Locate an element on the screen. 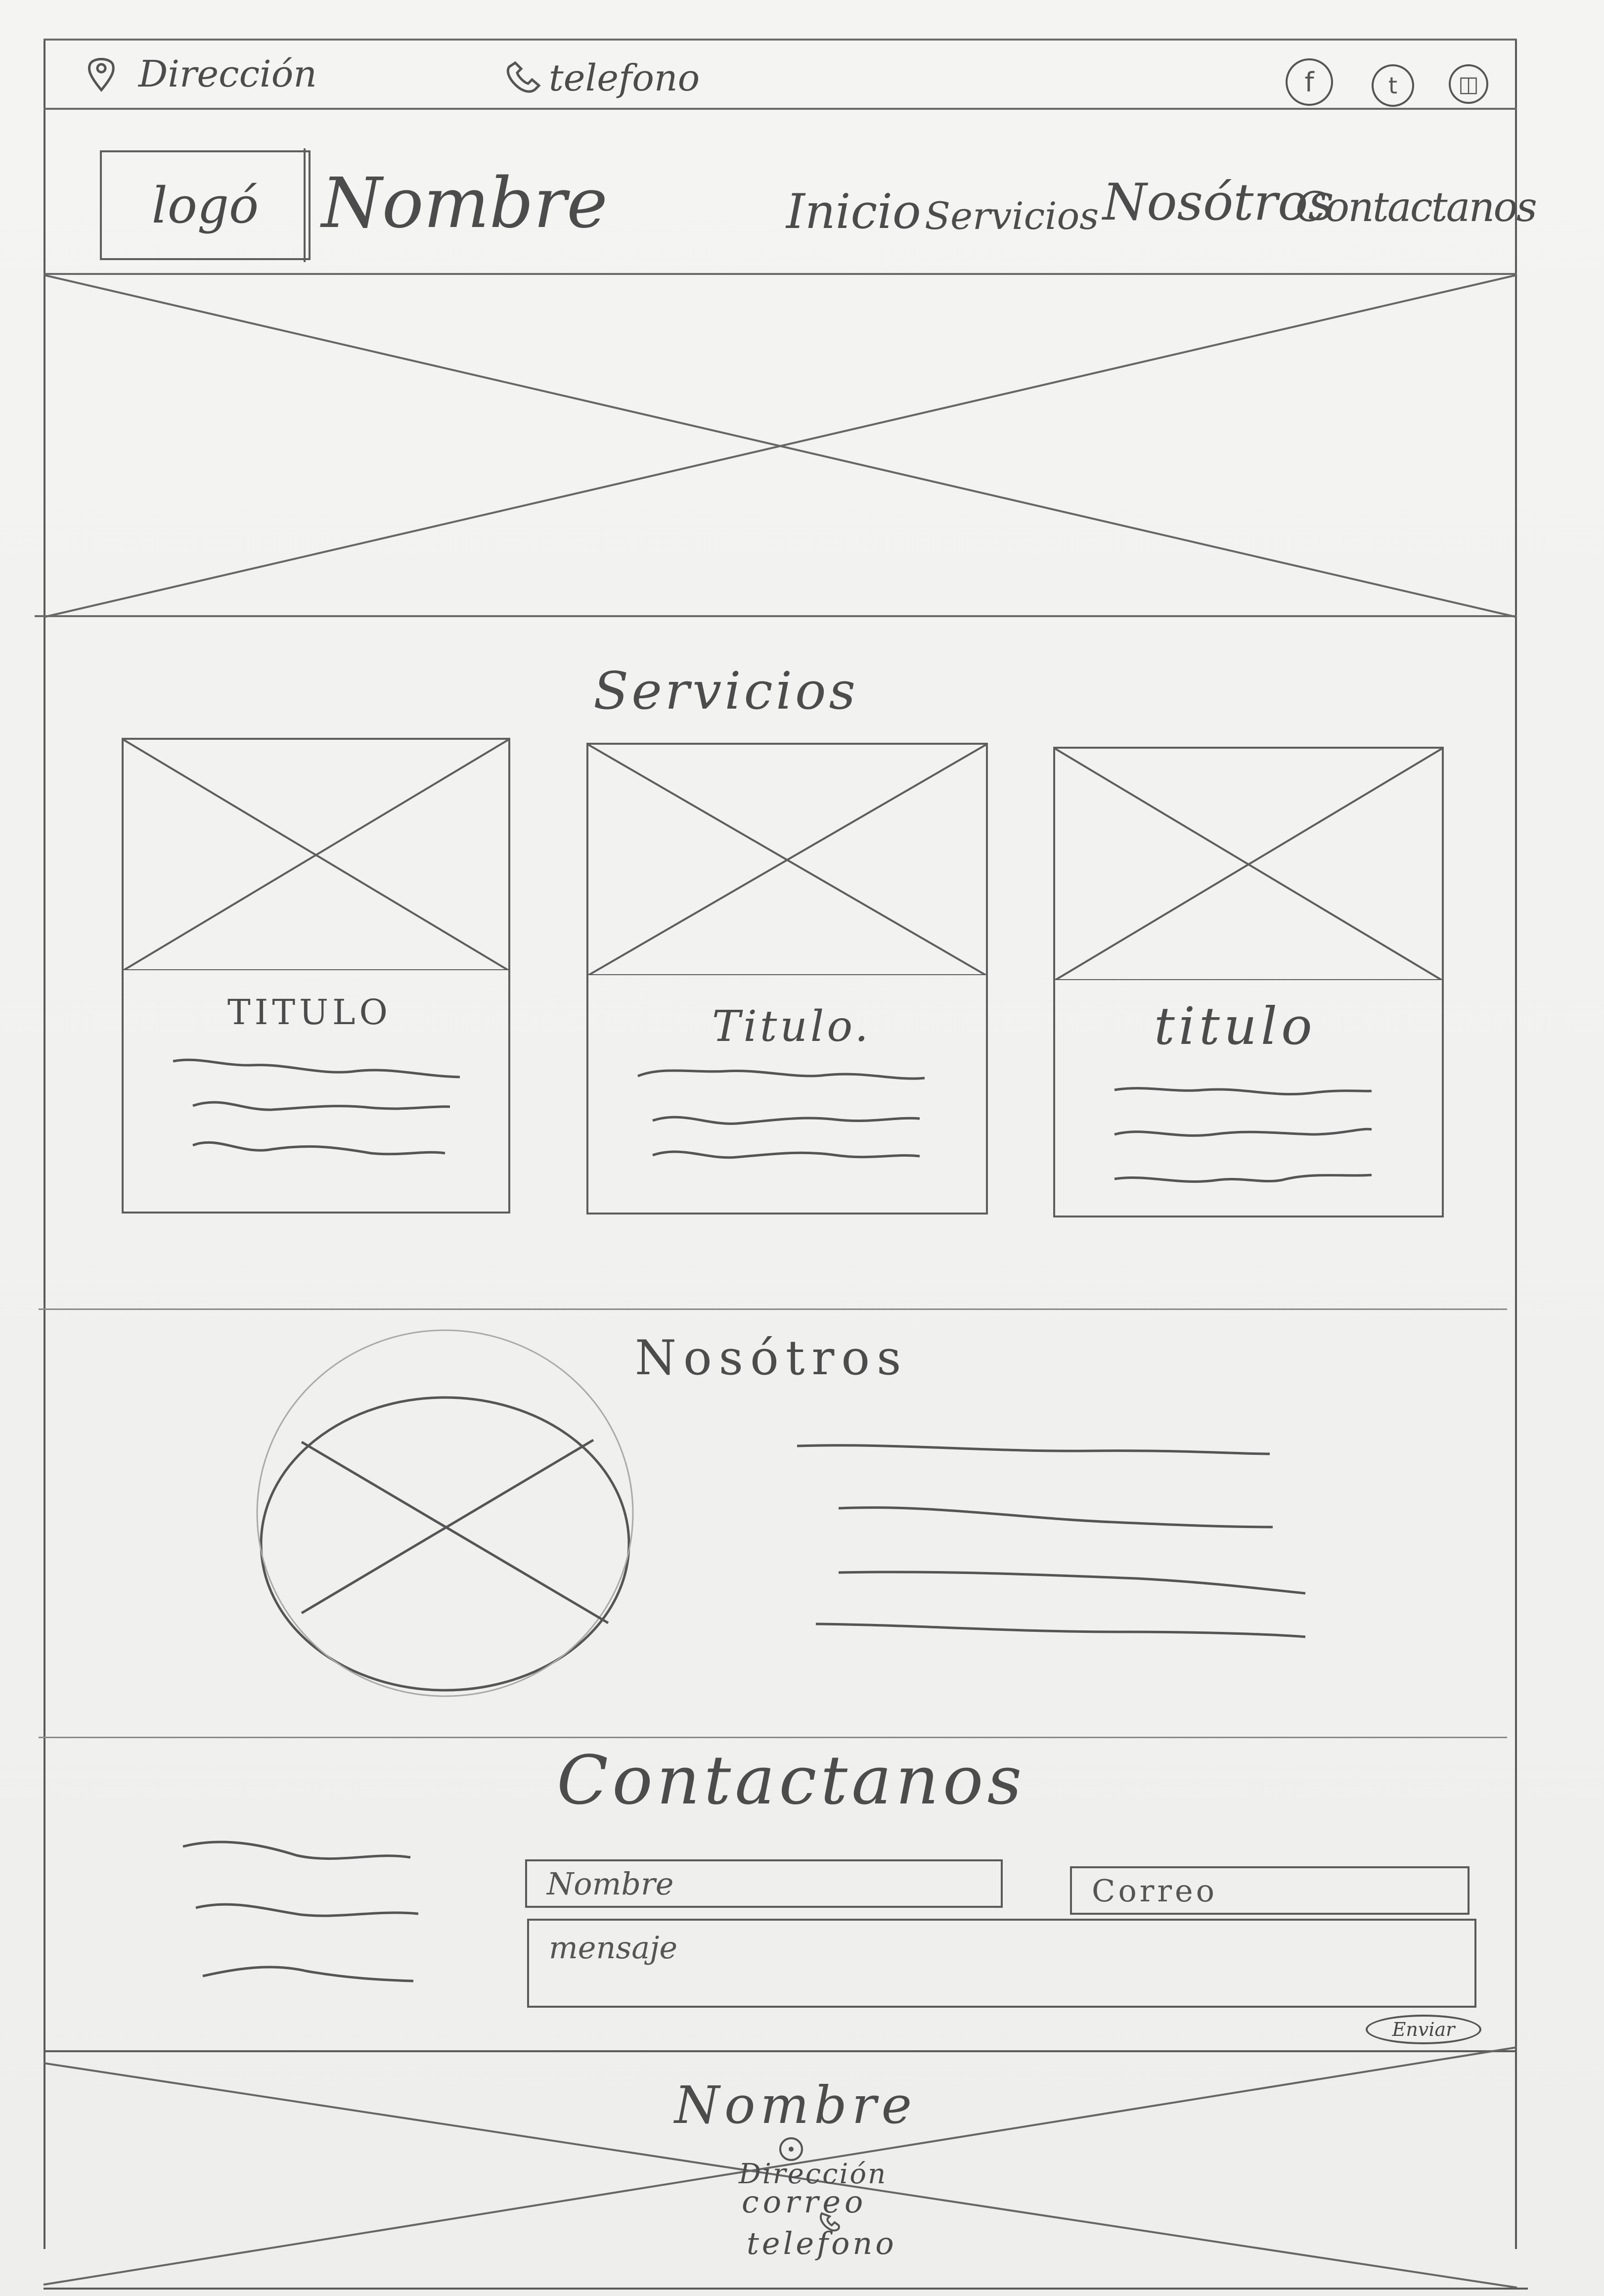  about-heading: Nosótros is located at coordinates (771, 1358).